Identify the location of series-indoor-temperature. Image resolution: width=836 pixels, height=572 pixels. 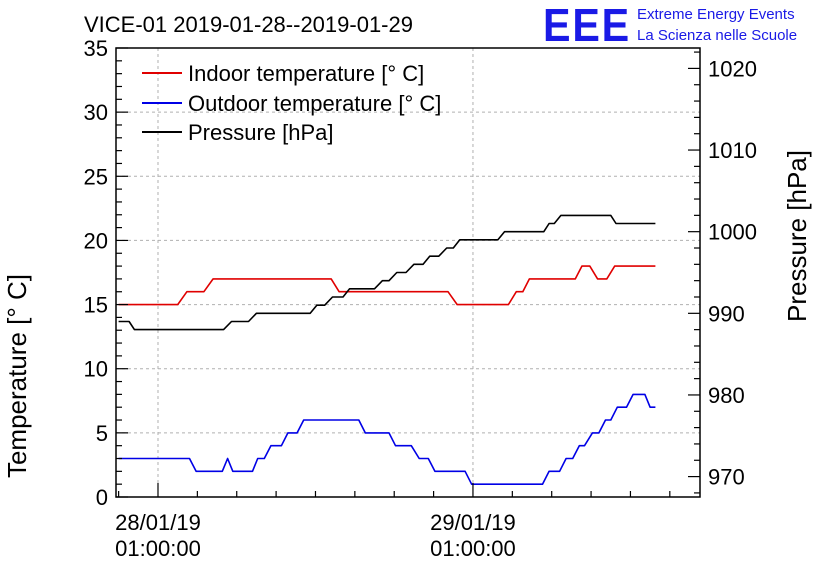
(387, 285).